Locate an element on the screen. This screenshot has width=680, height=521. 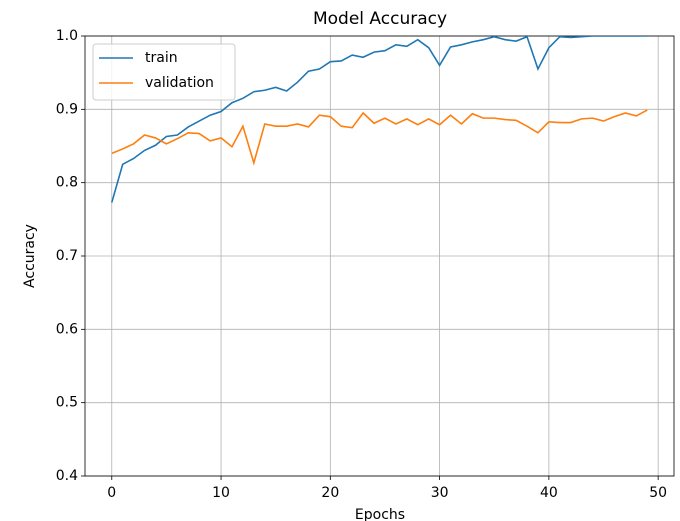
x-tick-label: 10 is located at coordinates (221, 493).